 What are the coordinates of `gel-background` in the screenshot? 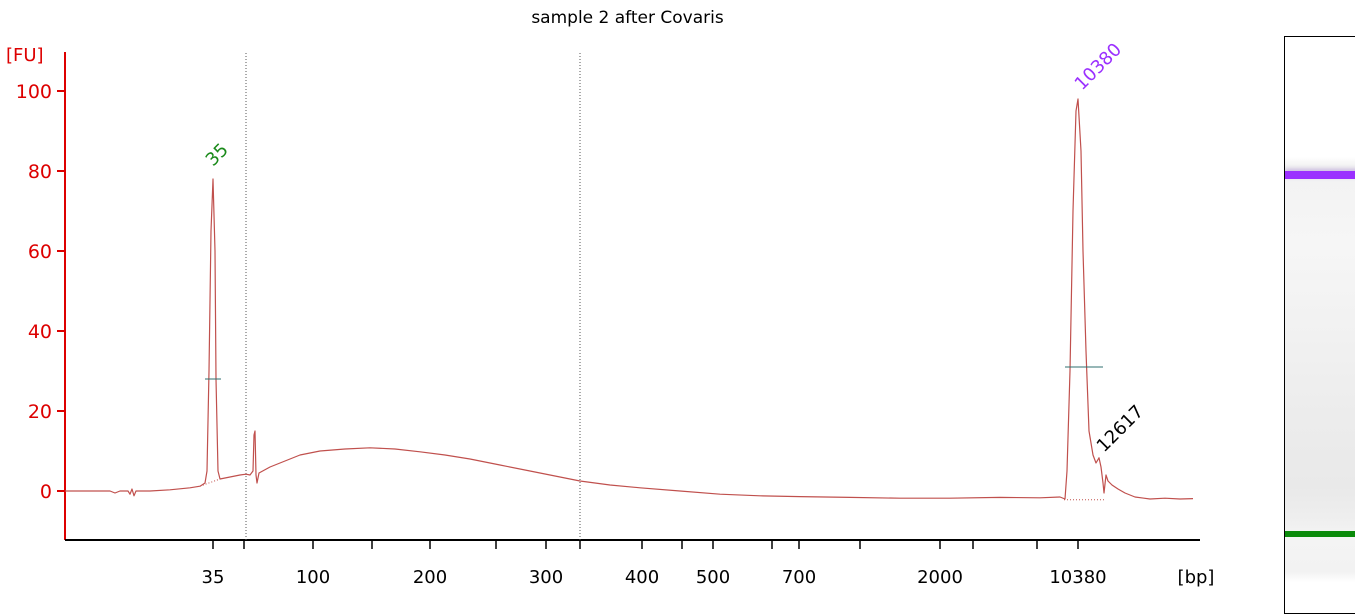 It's located at (1320, 325).